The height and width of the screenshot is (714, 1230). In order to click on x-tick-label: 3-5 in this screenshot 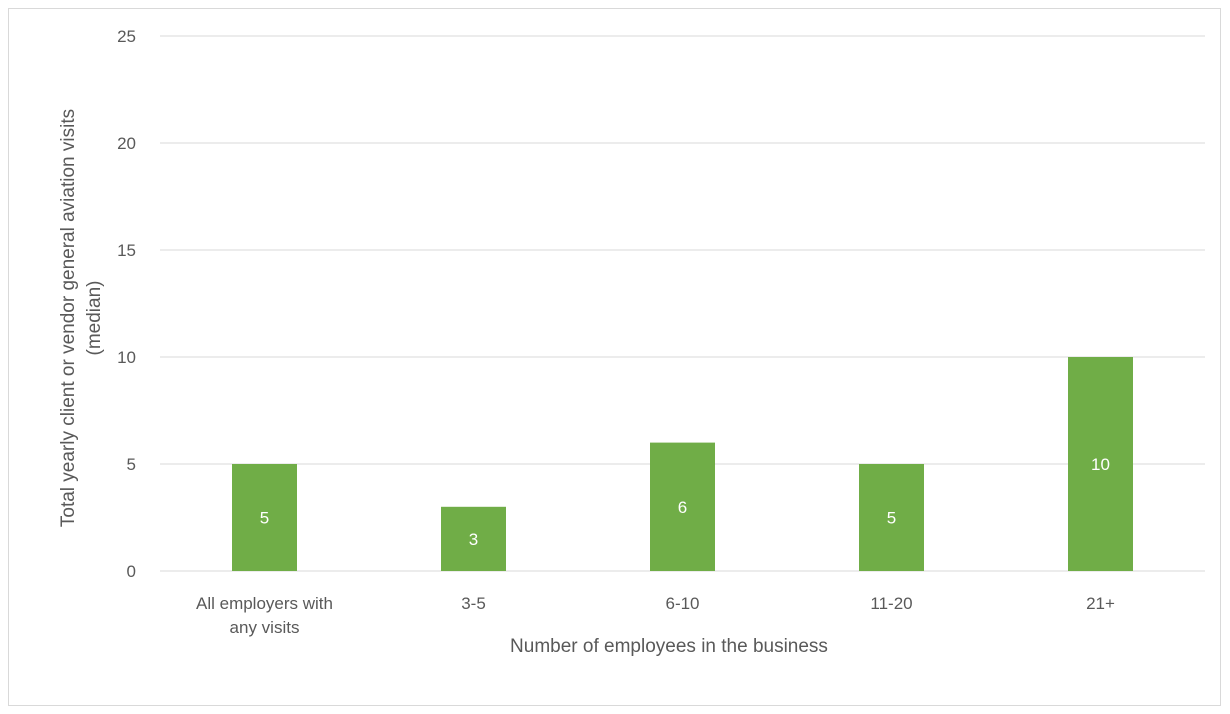, I will do `click(473, 603)`.